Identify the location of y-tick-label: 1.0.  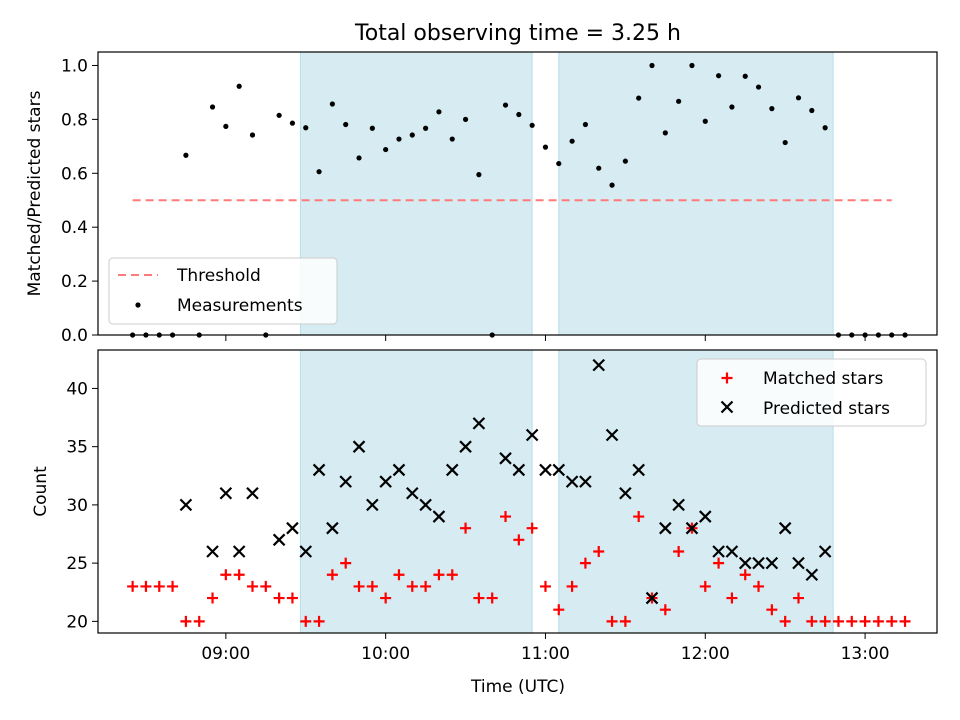
(74, 66).